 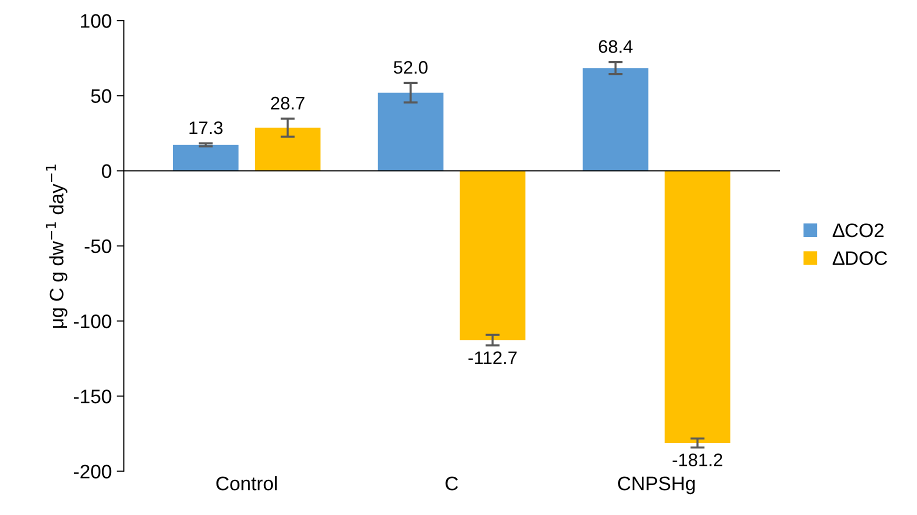 I want to click on data-label: 28.7, so click(x=287, y=103).